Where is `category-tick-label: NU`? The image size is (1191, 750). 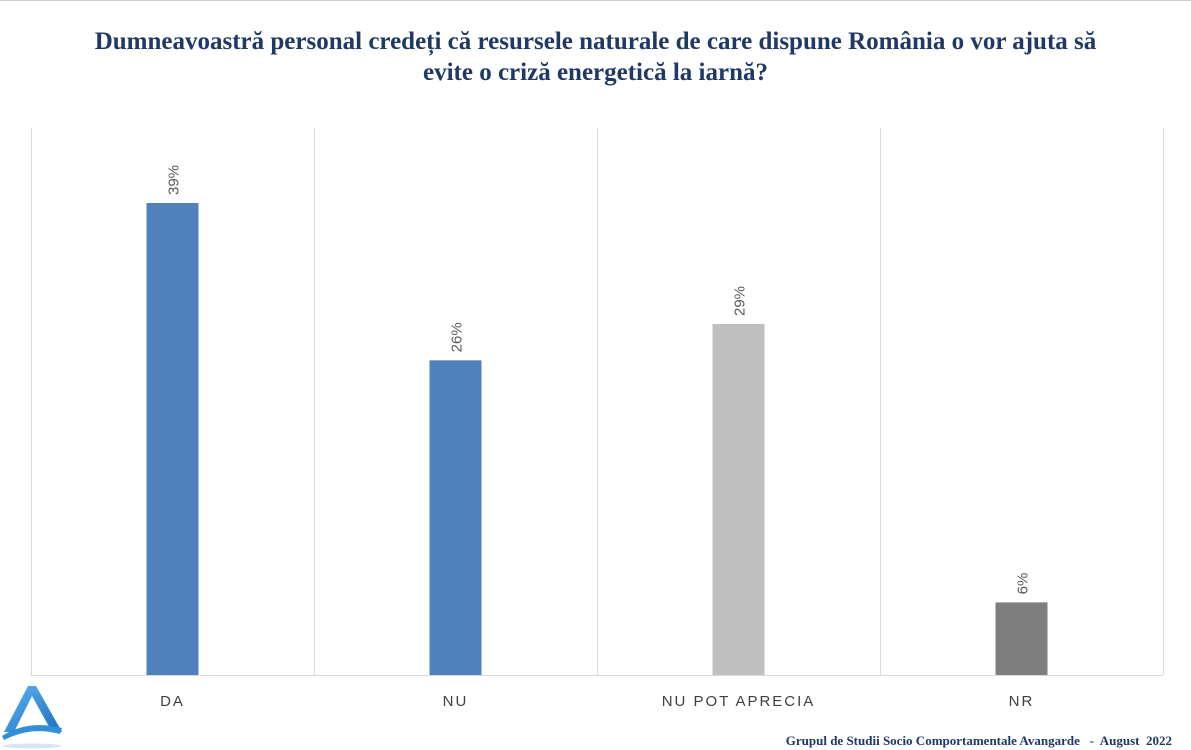 category-tick-label: NU is located at coordinates (456, 701).